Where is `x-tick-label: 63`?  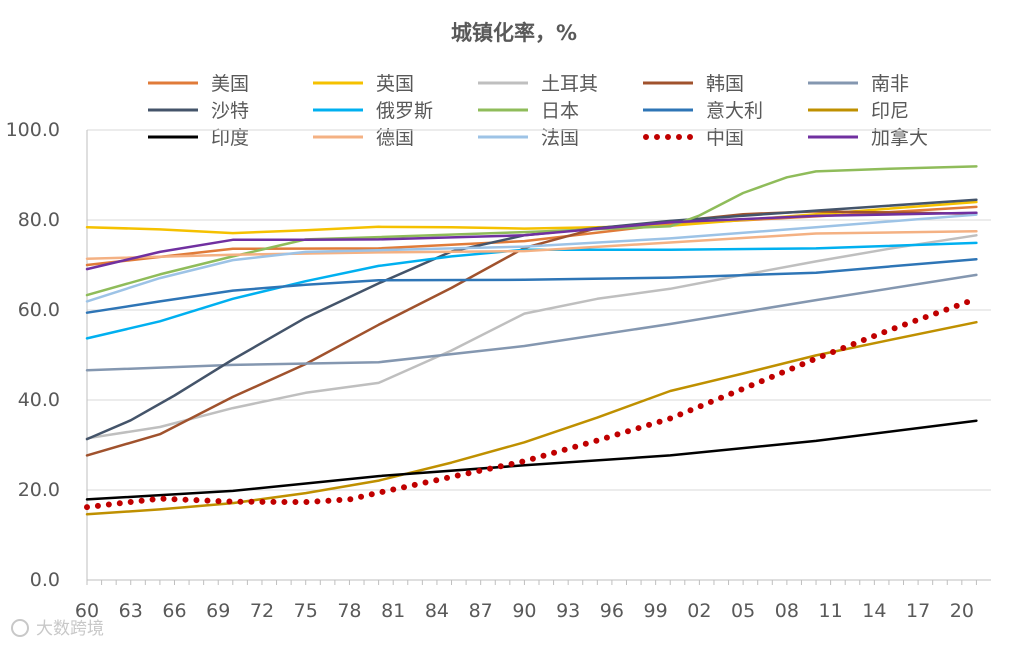 x-tick-label: 63 is located at coordinates (131, 611).